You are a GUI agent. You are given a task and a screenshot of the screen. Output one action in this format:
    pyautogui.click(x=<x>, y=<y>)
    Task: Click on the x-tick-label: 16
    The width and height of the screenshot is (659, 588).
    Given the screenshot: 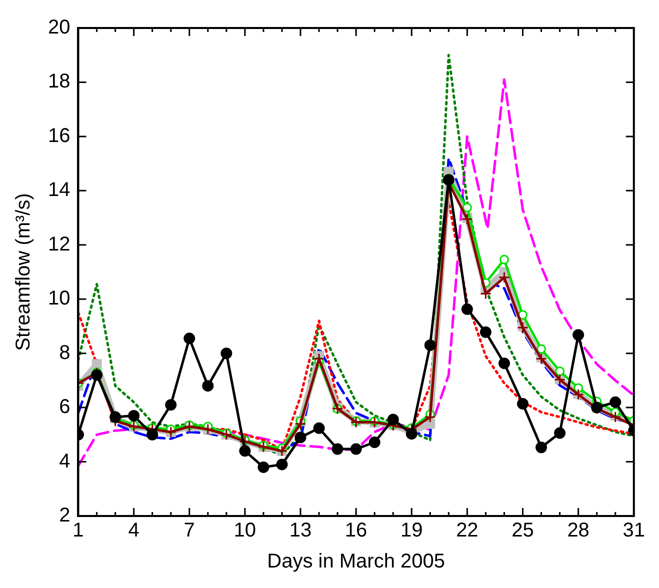 What is the action you would take?
    pyautogui.click(x=356, y=531)
    